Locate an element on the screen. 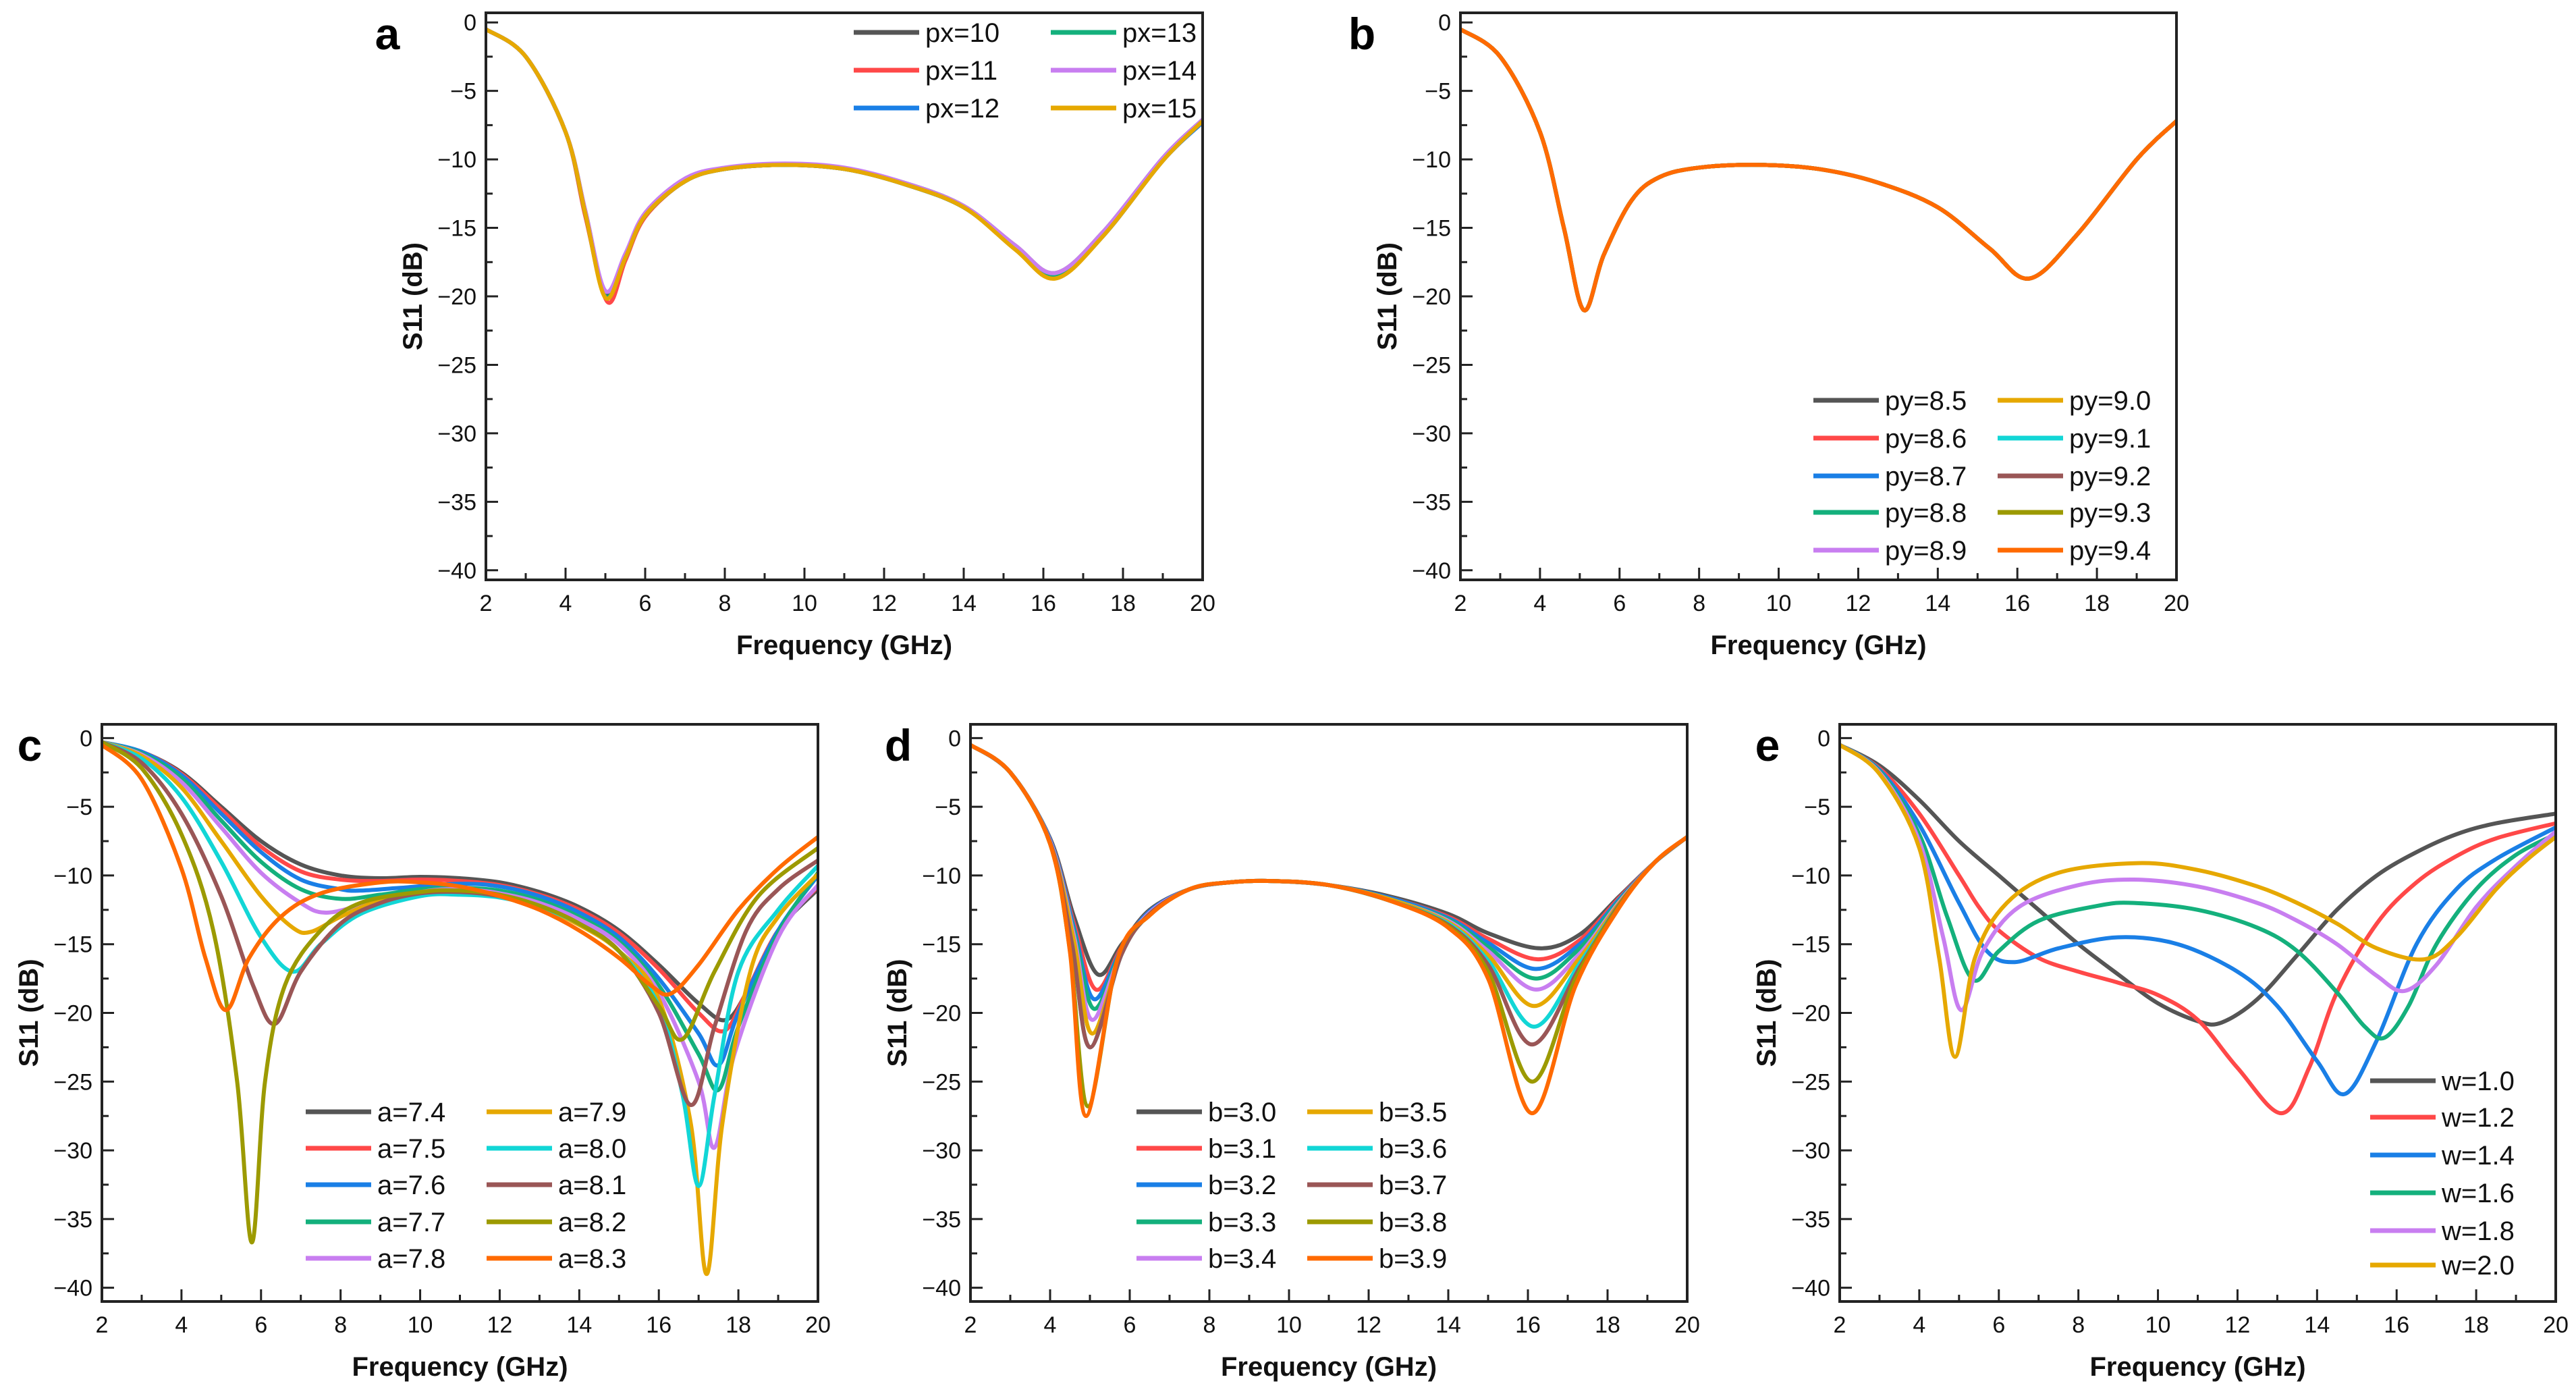 The height and width of the screenshot is (1396, 2576). legend-label: px=13 is located at coordinates (1159, 33).